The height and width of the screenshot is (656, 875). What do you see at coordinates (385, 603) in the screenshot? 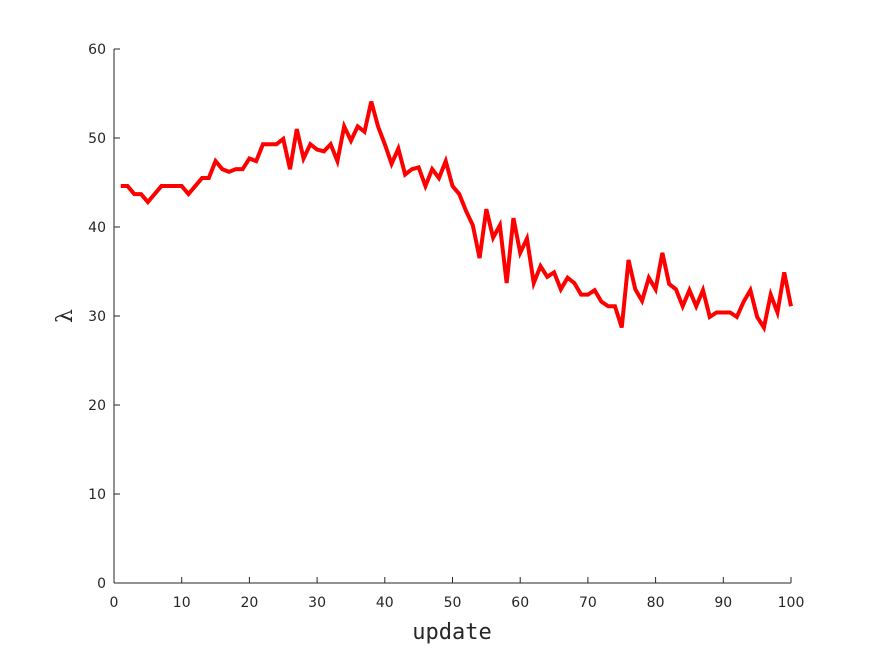
I see `x-tick-label: 40` at bounding box center [385, 603].